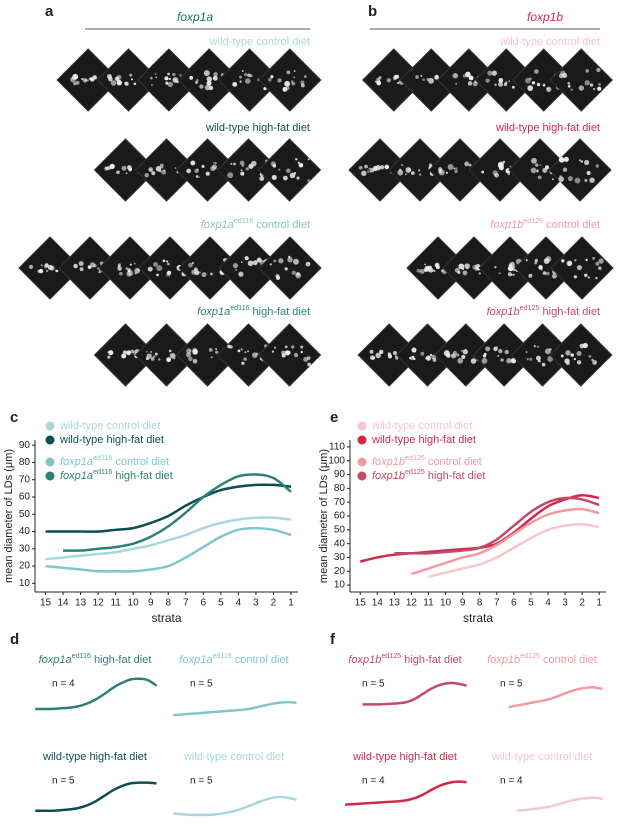 Image resolution: width=617 pixels, height=838 pixels. Describe the element at coordinates (186, 603) in the screenshot. I see `x-tick-label: 7` at that location.